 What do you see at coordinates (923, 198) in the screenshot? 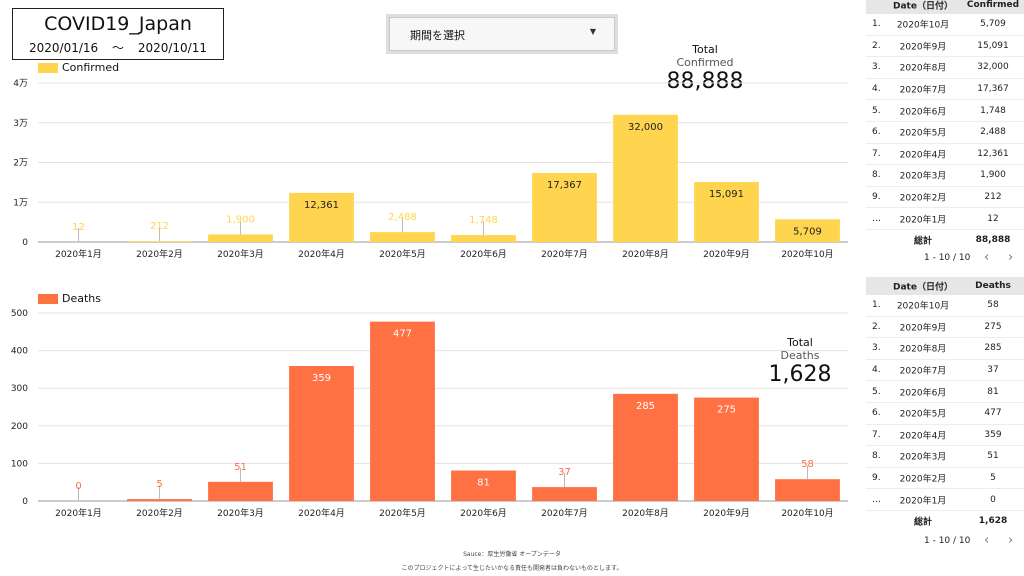
I see `row-date: 2020年2月` at bounding box center [923, 198].